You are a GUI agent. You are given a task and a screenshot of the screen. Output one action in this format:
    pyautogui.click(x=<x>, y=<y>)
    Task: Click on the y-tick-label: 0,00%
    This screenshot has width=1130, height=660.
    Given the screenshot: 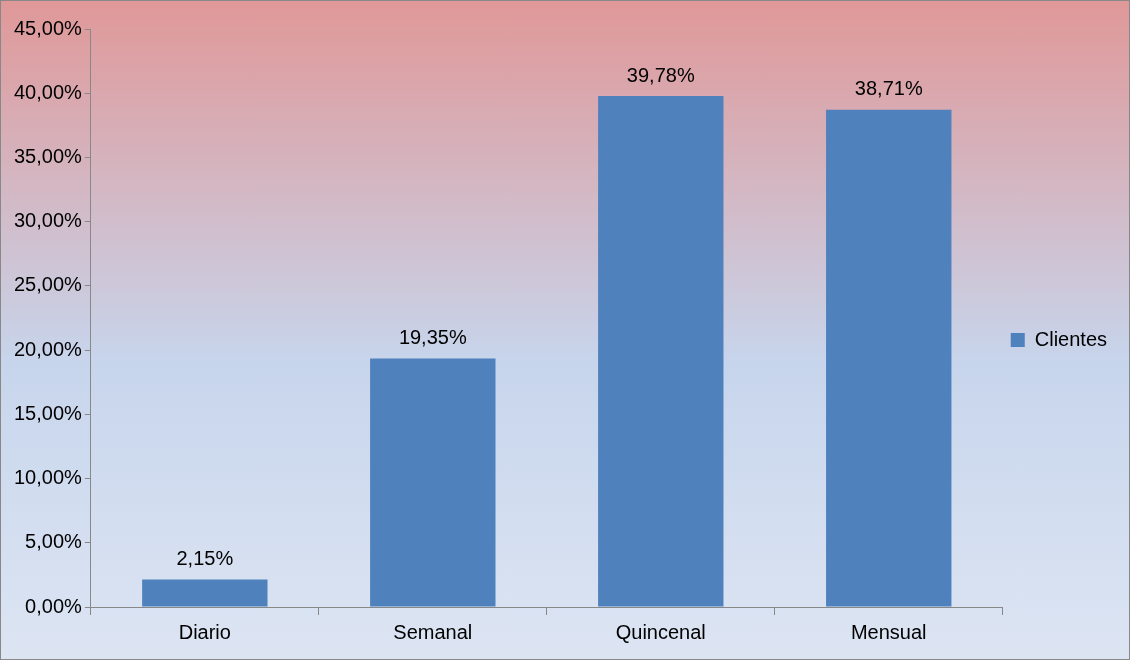 What is the action you would take?
    pyautogui.click(x=54, y=605)
    